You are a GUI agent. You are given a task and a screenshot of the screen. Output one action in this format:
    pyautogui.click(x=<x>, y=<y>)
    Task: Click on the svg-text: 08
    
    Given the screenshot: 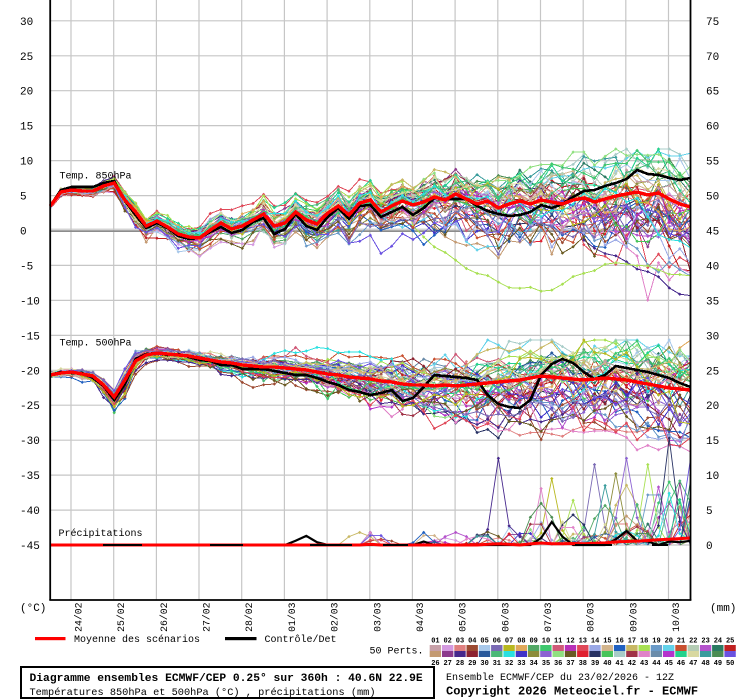 What is the action you would take?
    pyautogui.click(x=521, y=641)
    